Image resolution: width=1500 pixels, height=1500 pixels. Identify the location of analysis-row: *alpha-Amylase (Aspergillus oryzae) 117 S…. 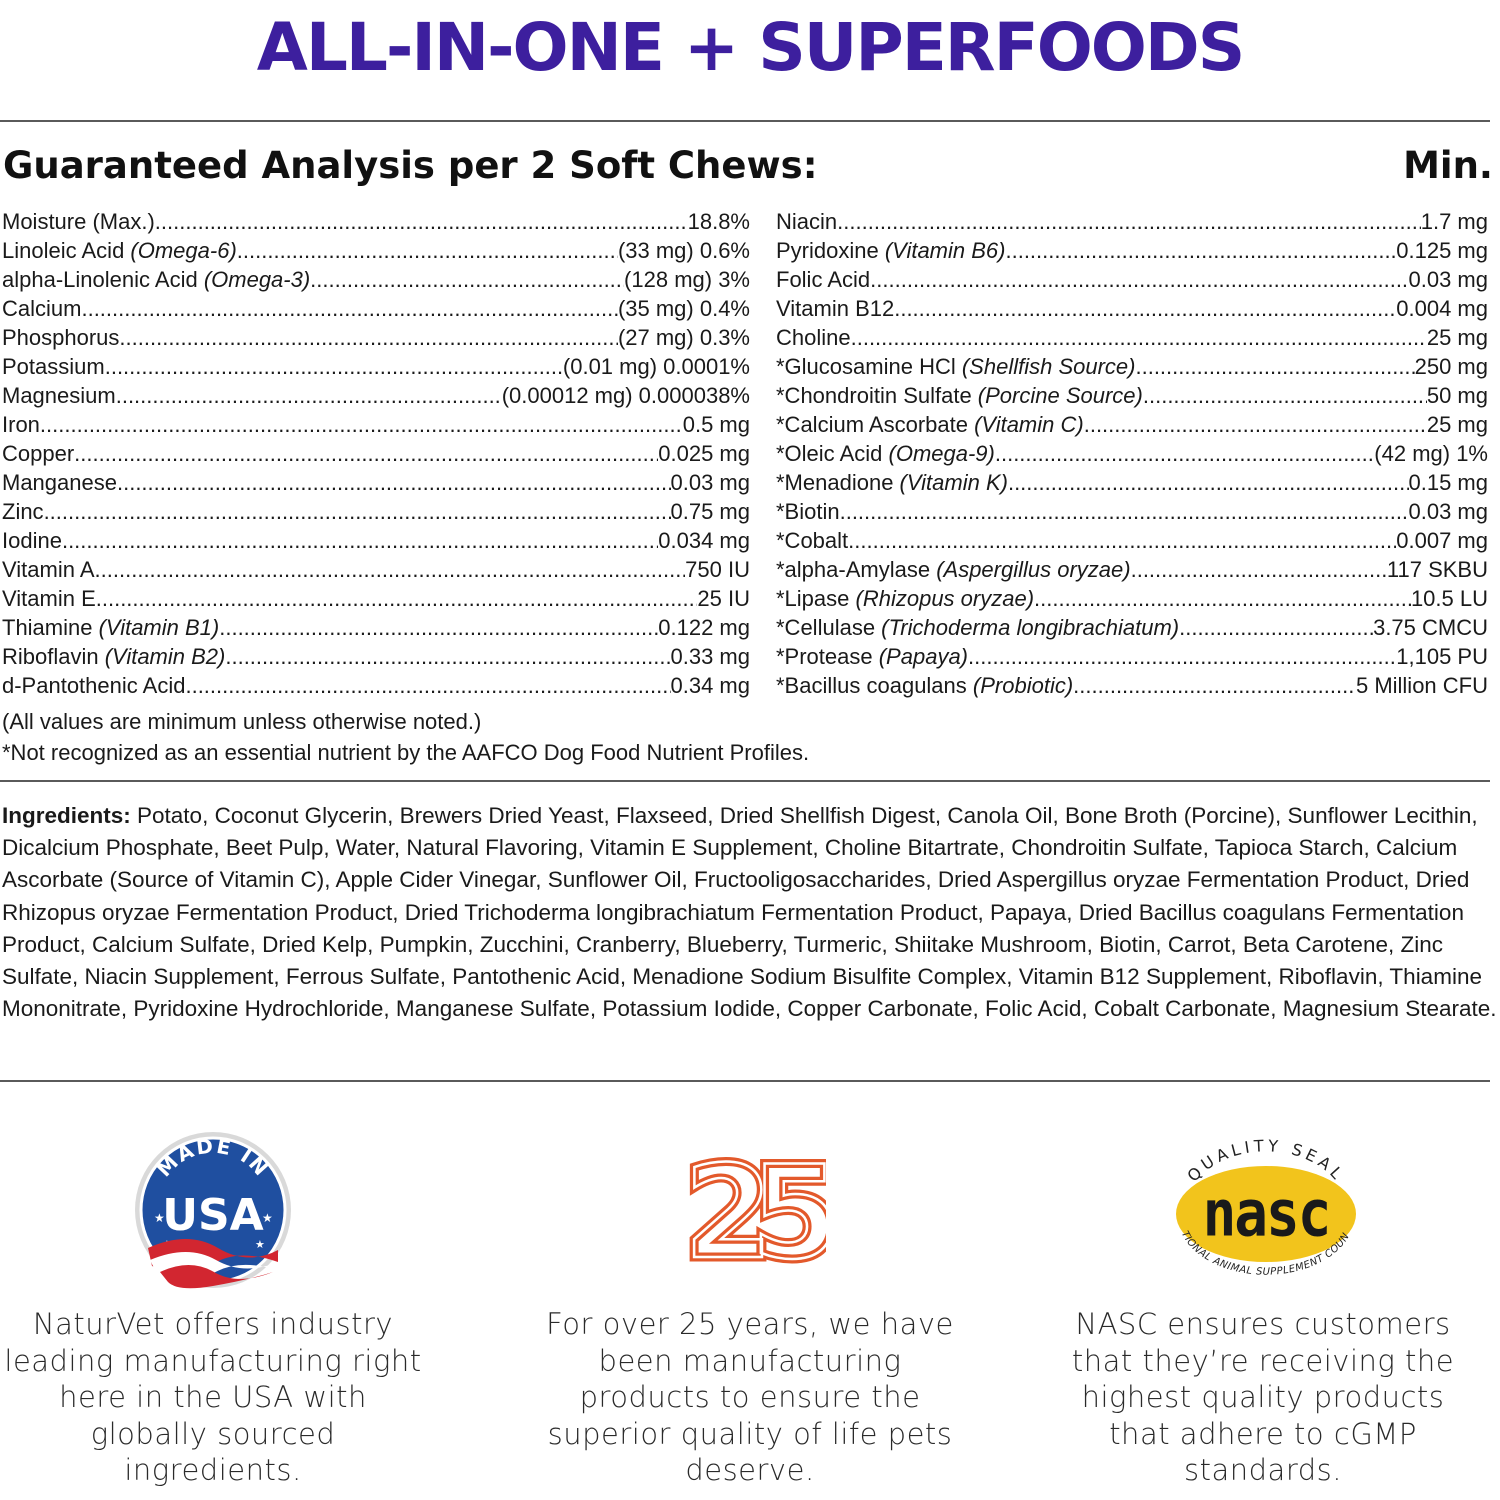
(1132, 569).